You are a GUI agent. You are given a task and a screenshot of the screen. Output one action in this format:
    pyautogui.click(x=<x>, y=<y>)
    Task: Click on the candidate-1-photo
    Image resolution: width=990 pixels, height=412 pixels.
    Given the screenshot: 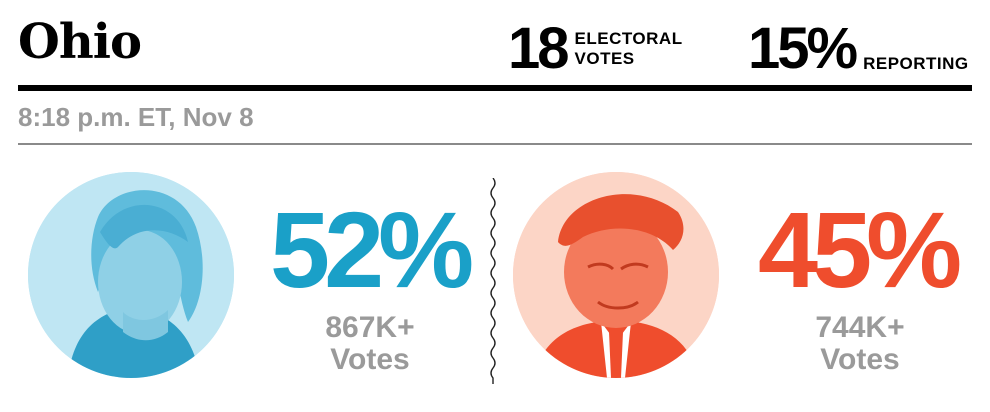 What is the action you would take?
    pyautogui.click(x=131, y=275)
    